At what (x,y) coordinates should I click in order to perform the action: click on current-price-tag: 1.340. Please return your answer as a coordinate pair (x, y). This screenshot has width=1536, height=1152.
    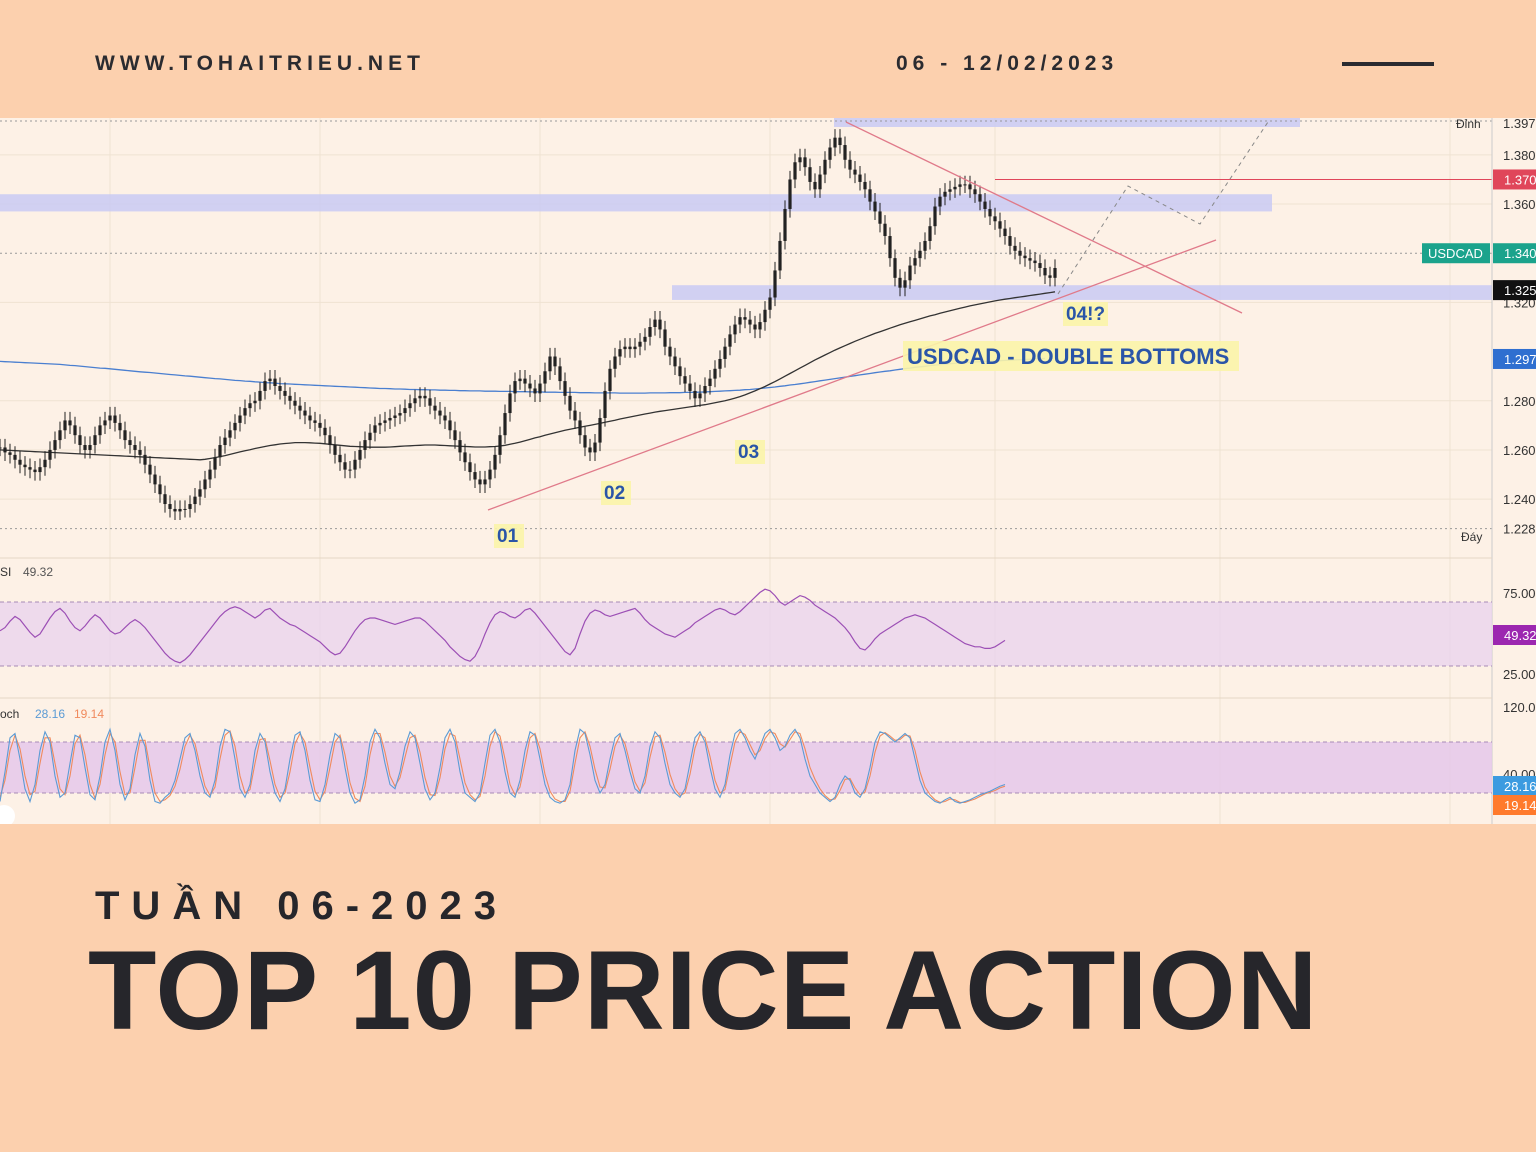
    Looking at the image, I should click on (1520, 253).